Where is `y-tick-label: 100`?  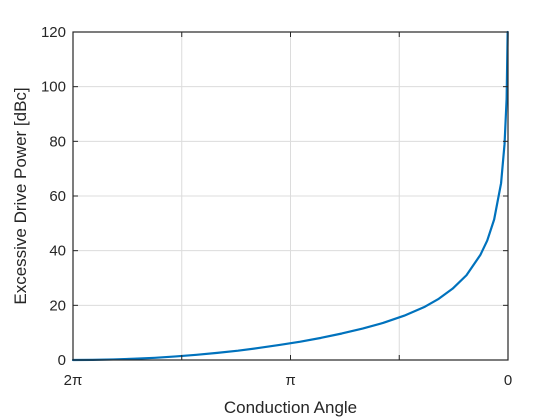
y-tick-label: 100 is located at coordinates (53, 87).